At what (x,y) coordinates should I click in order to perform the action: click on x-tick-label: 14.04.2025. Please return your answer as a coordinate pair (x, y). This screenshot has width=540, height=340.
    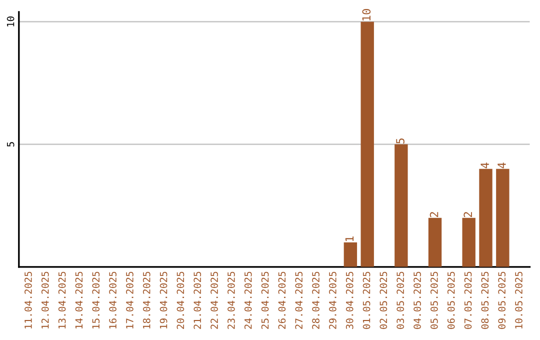
    Looking at the image, I should click on (79, 300).